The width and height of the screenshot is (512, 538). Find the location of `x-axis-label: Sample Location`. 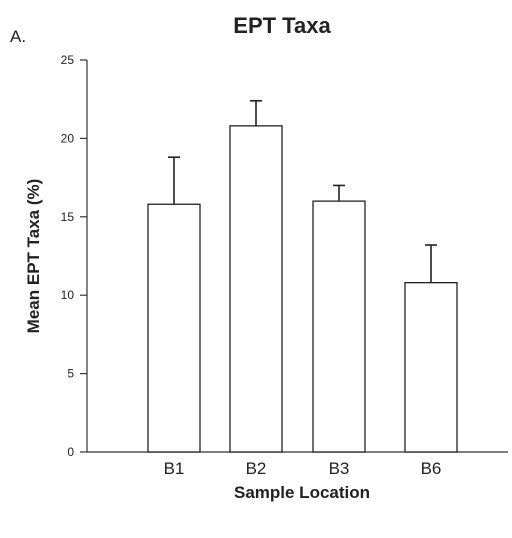

x-axis-label: Sample Location is located at coordinates (302, 492).